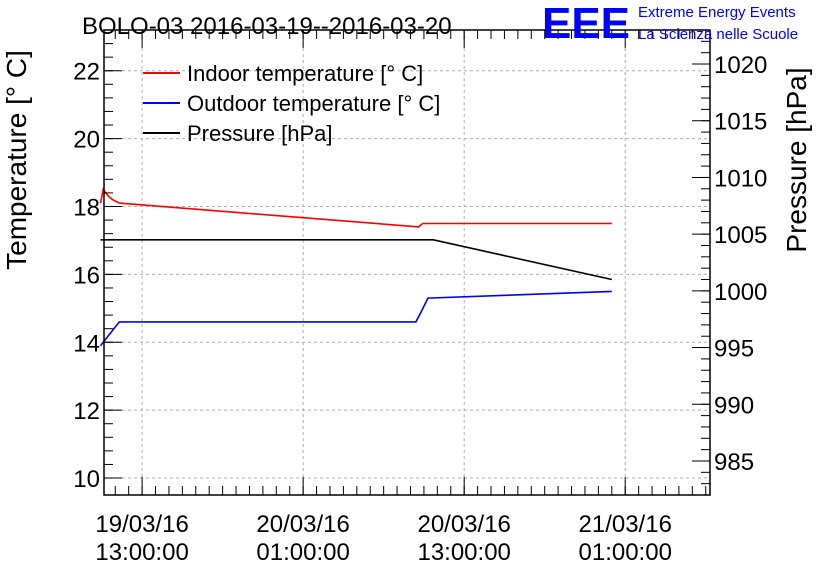 Image resolution: width=836 pixels, height=572 pixels. Describe the element at coordinates (734, 349) in the screenshot. I see `y2-tick-label: 995` at that location.